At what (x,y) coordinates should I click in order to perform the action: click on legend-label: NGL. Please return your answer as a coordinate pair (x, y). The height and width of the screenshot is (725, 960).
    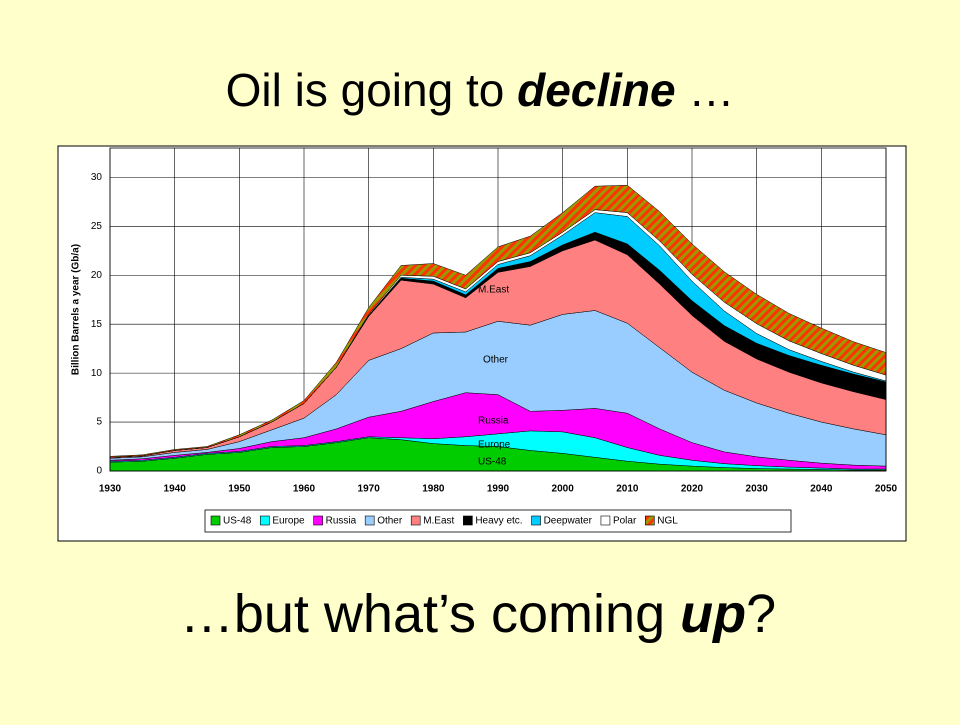
    Looking at the image, I should click on (667, 521).